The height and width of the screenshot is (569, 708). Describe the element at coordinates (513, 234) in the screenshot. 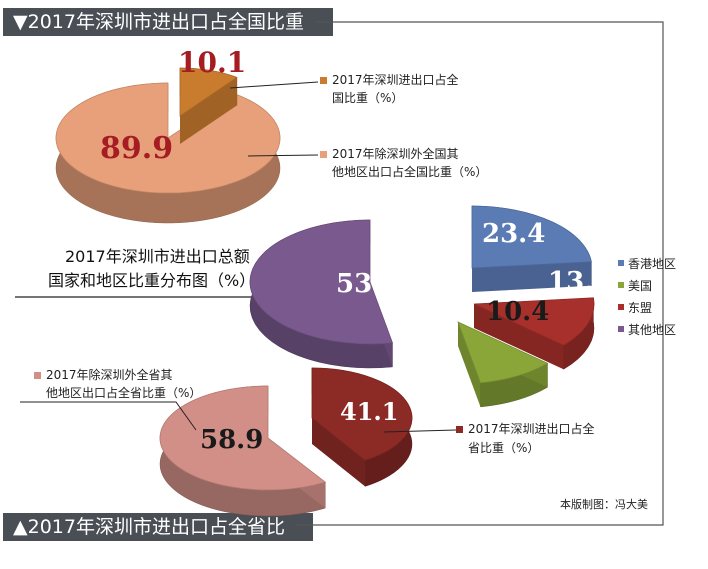

I see `pie2-value-0: 23.4` at that location.